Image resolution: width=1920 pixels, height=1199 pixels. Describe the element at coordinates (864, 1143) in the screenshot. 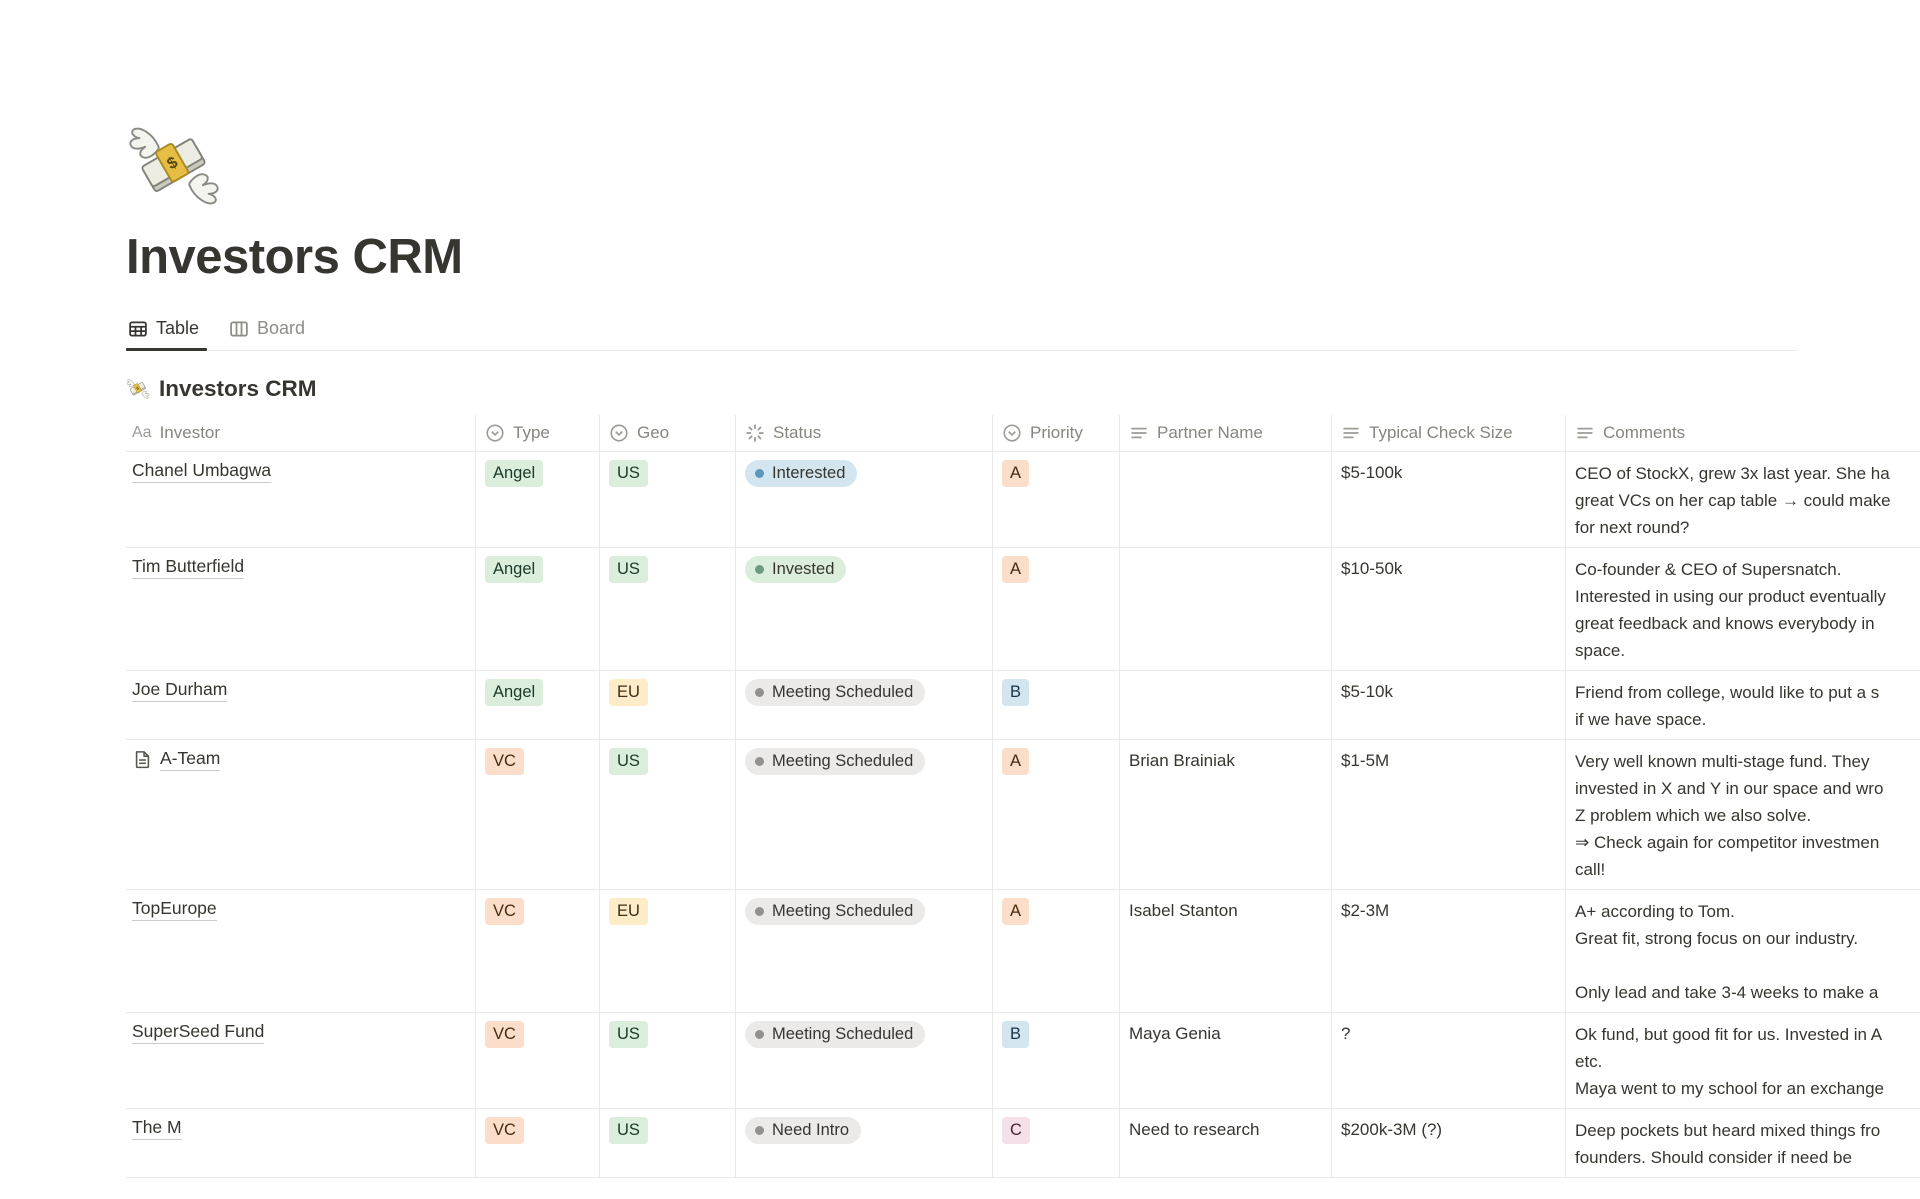

I see `status-cell: Need Intro` at that location.